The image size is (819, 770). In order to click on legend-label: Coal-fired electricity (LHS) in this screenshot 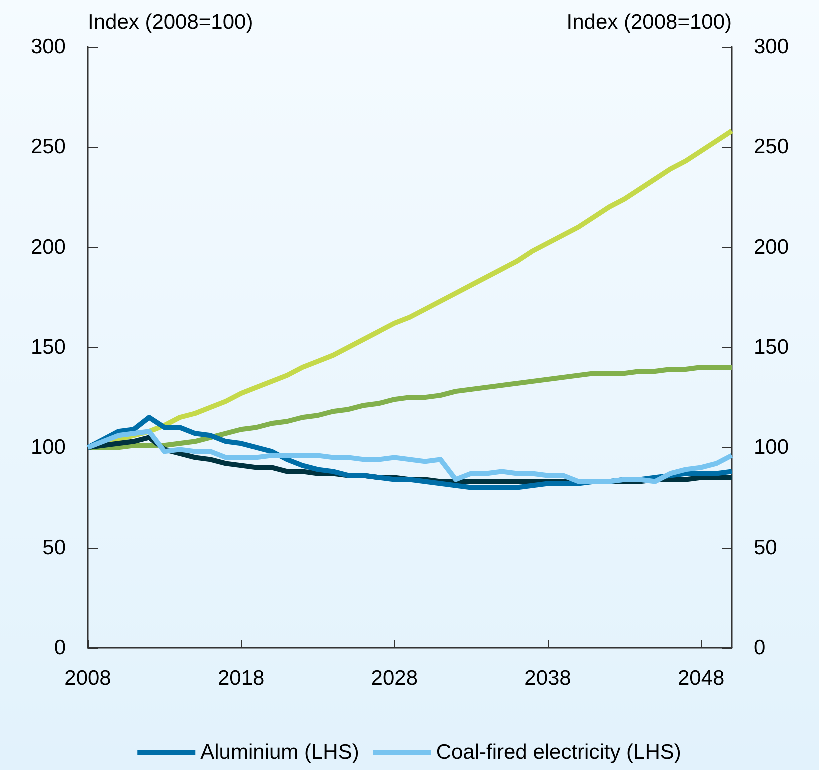, I will do `click(559, 752)`.